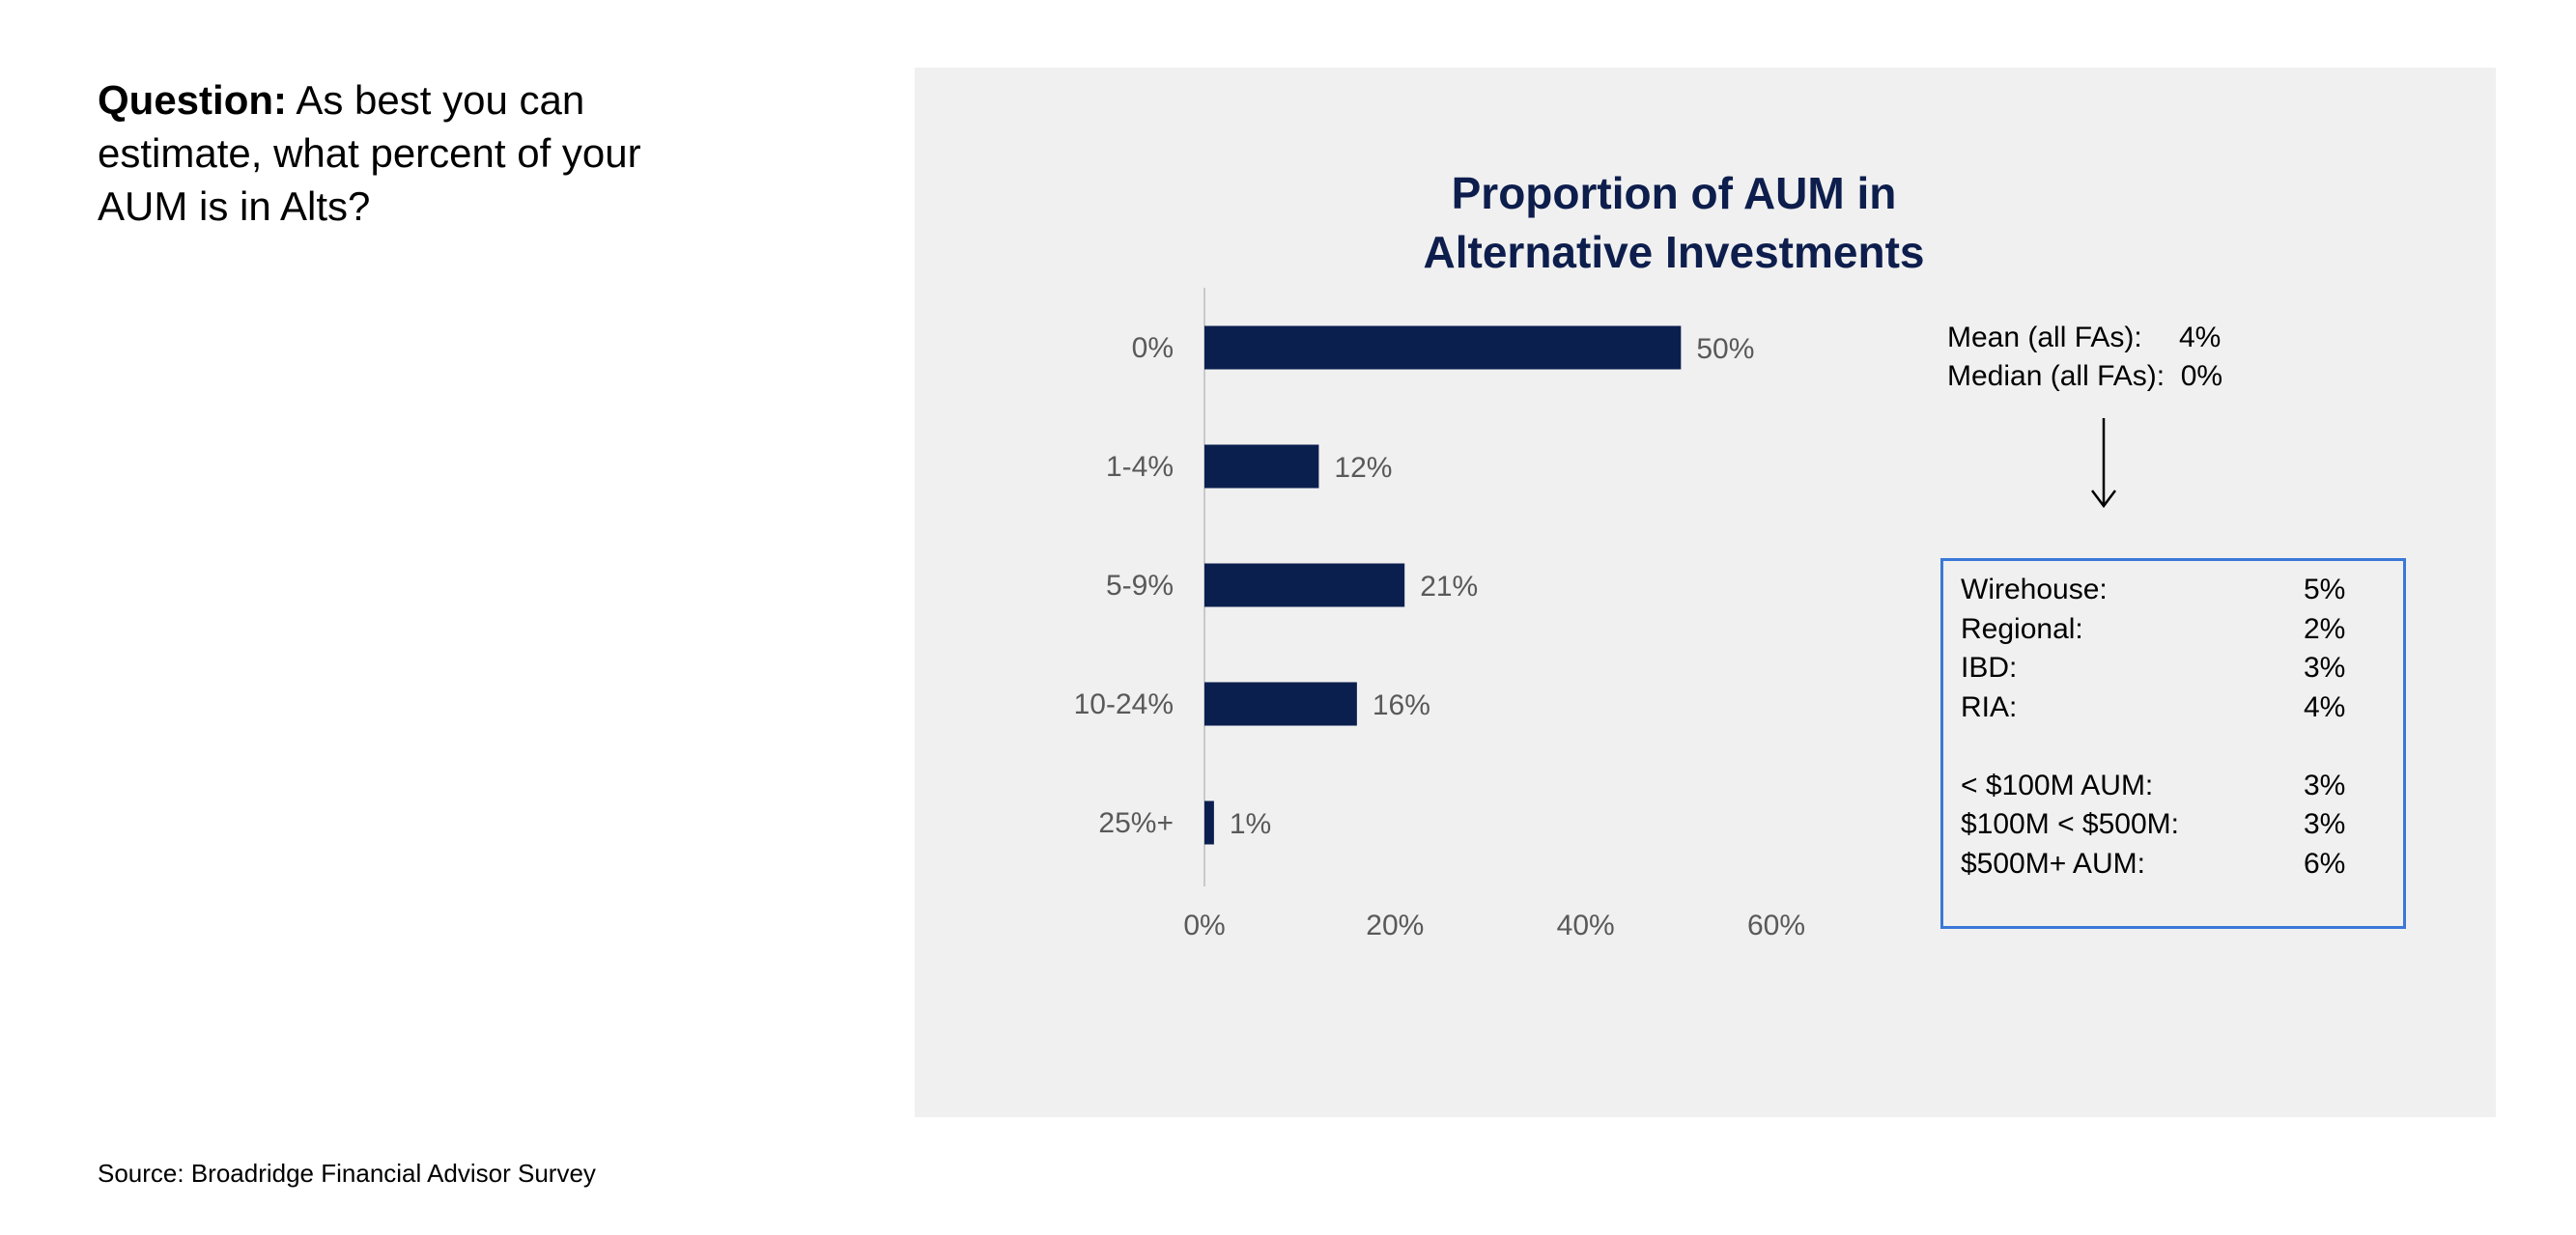 This screenshot has width=2576, height=1235. What do you see at coordinates (2103, 464) in the screenshot?
I see `mean-arrow` at bounding box center [2103, 464].